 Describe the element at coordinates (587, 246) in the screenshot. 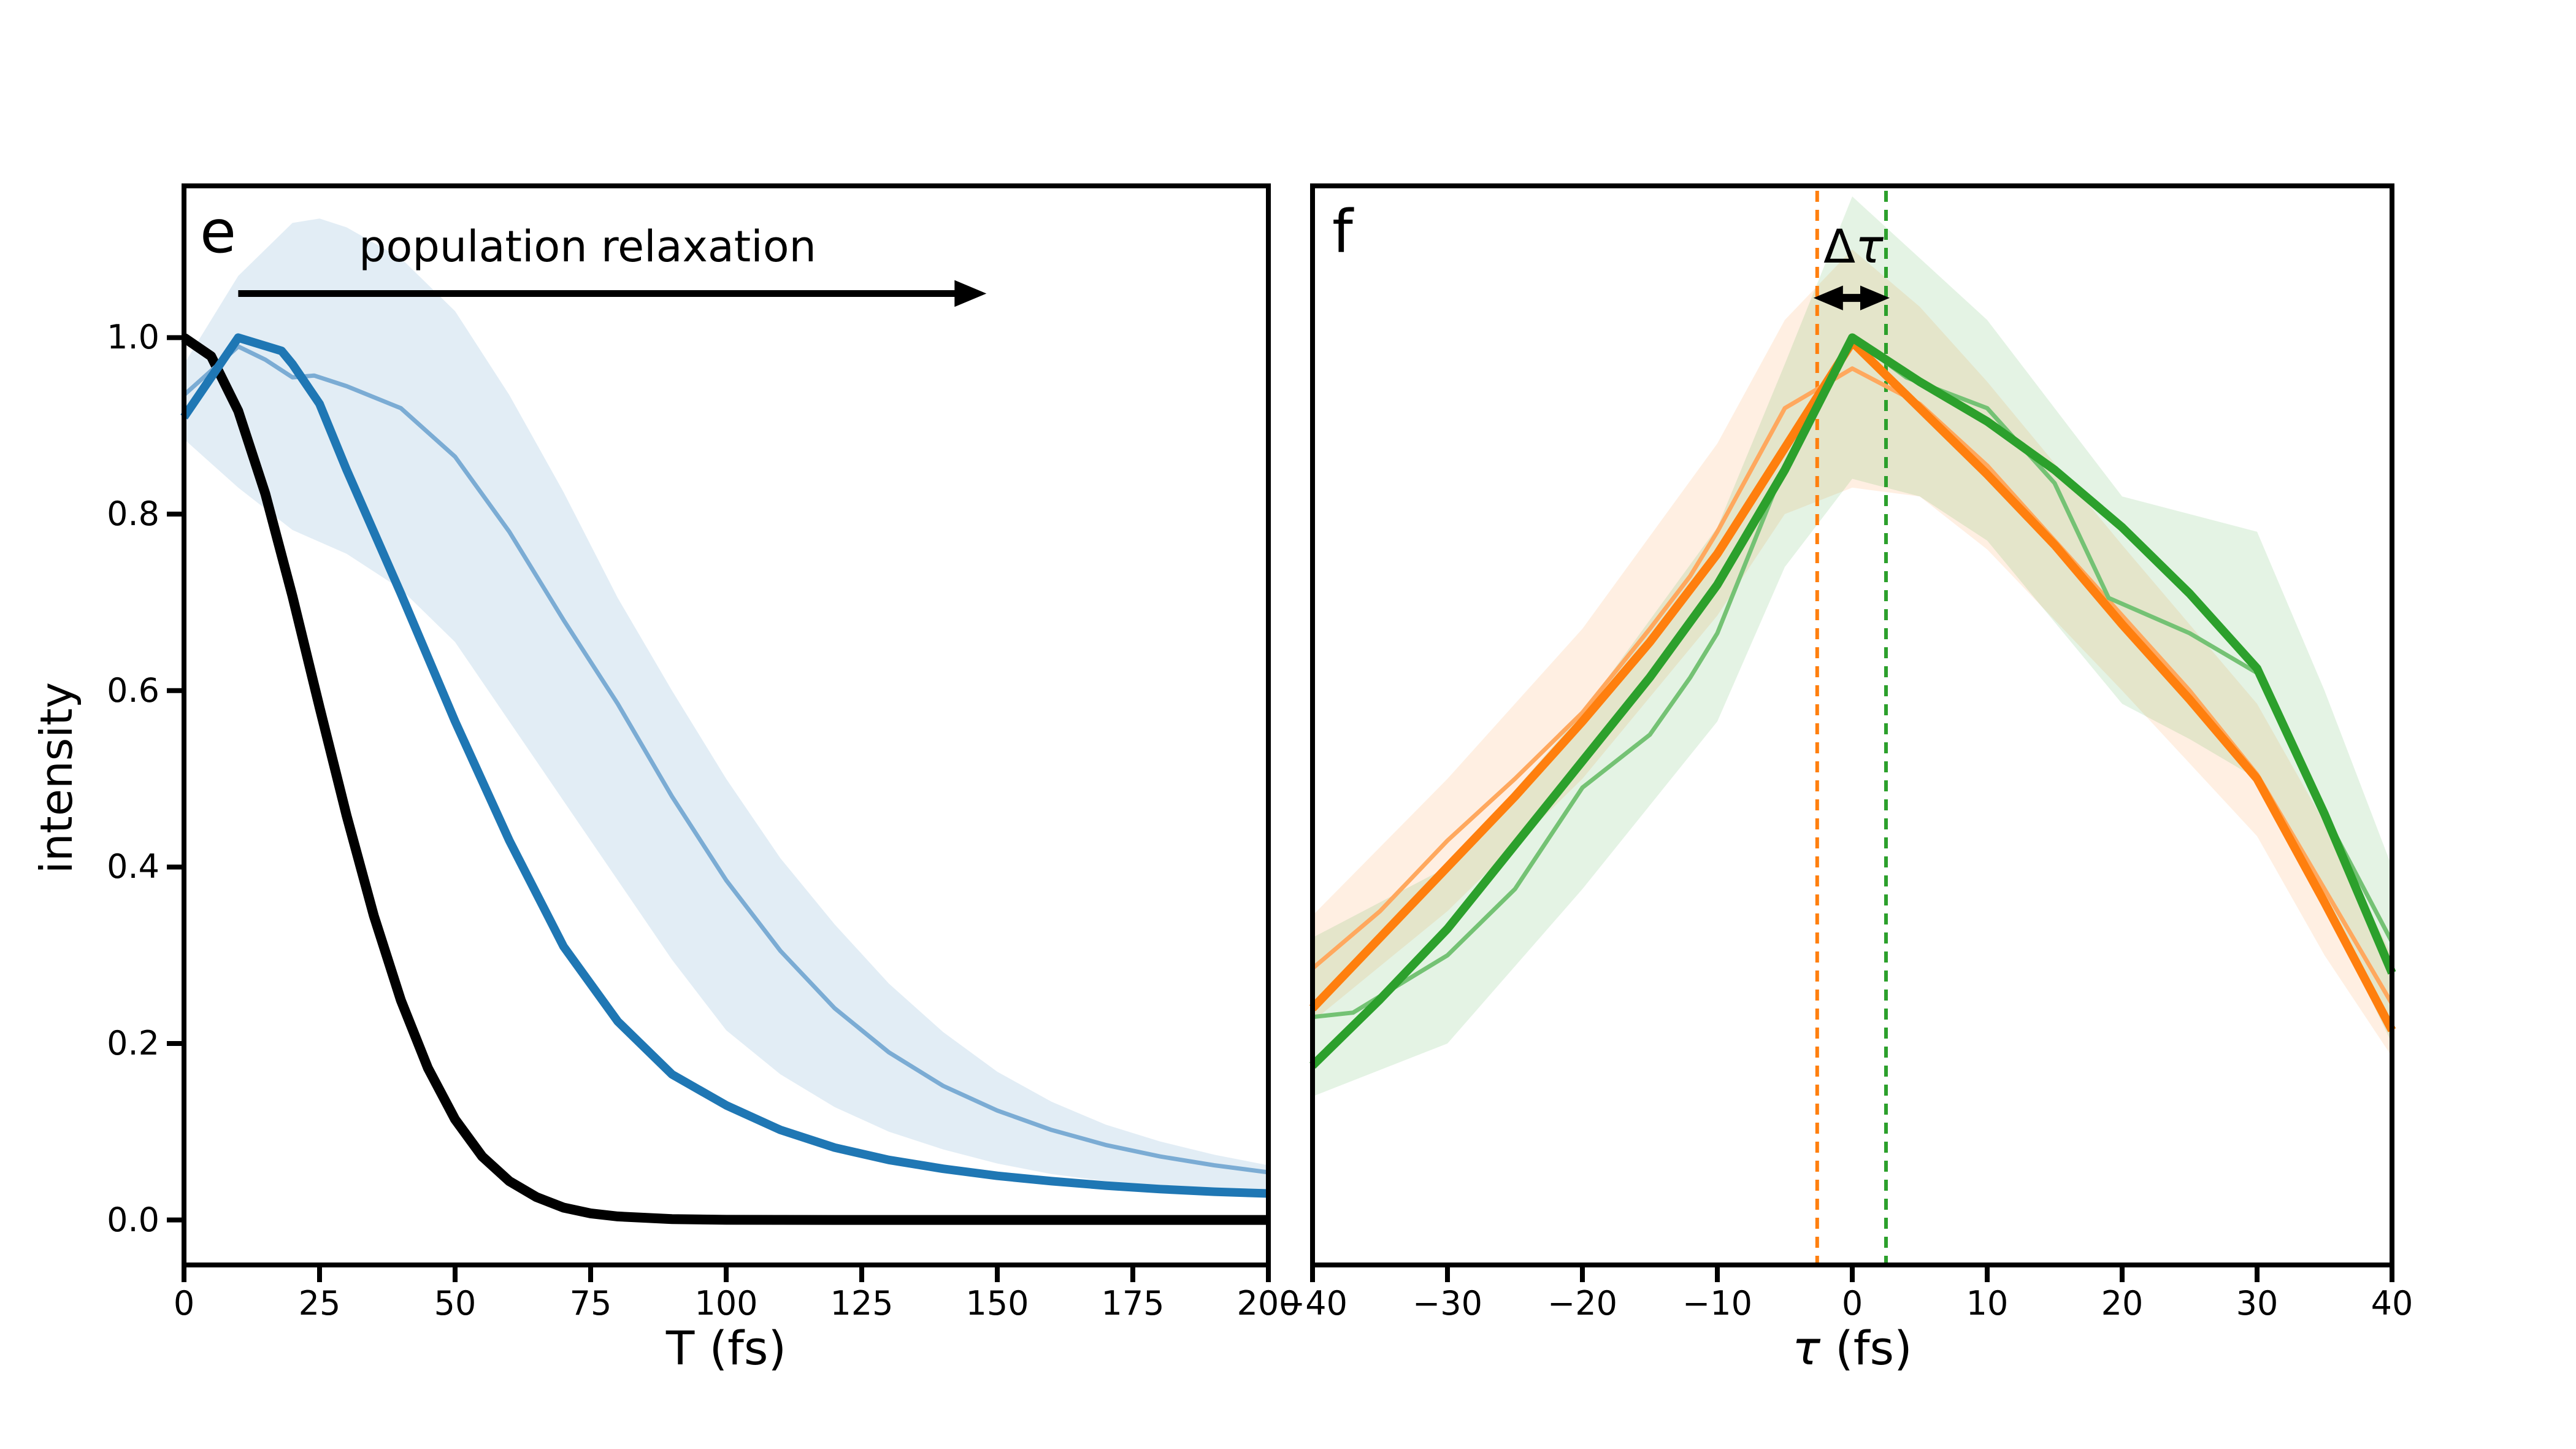

I see `population-relaxation-label: population relaxation` at that location.